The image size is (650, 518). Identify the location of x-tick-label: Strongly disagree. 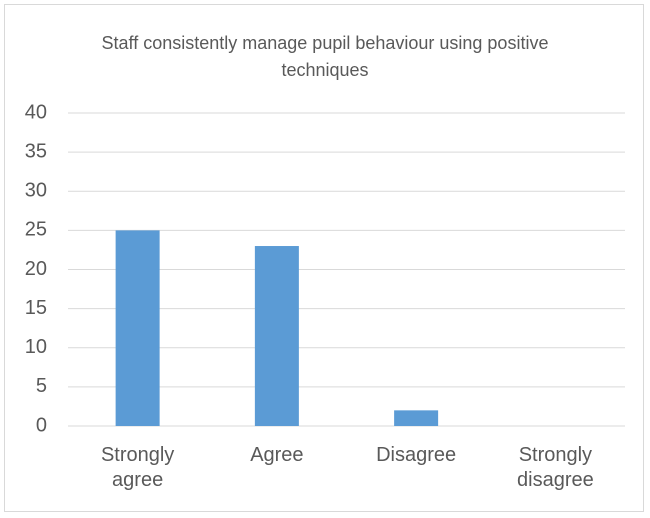
(555, 467).